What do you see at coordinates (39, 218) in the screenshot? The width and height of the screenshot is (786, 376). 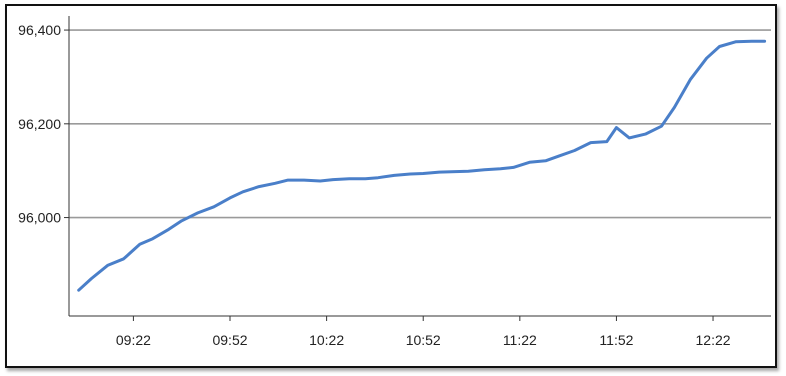 I see `y-tick-label: 96,000` at bounding box center [39, 218].